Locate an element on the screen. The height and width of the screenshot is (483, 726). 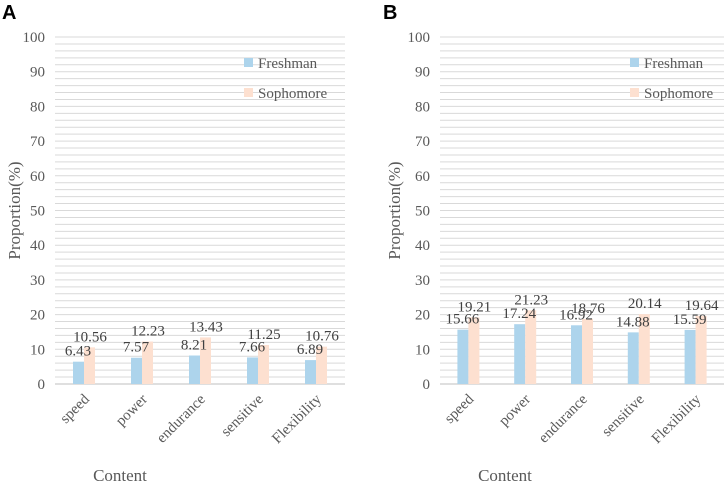
panel-b-y-tick-label: 30 is located at coordinates (422, 281).